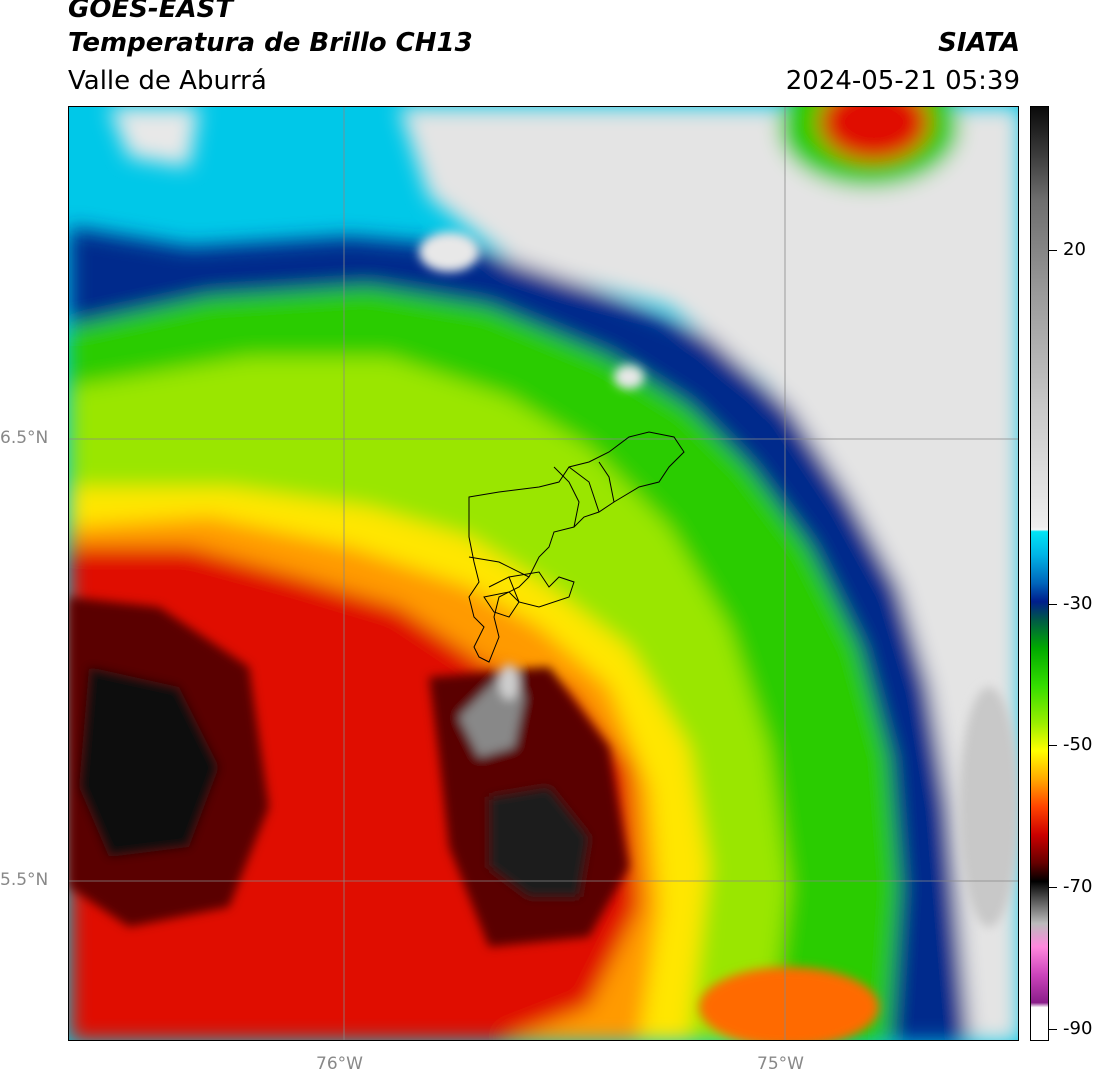  Describe the element at coordinates (902, 81) in the screenshot. I see `datetime-label: 2024-05-21 05:39` at that location.